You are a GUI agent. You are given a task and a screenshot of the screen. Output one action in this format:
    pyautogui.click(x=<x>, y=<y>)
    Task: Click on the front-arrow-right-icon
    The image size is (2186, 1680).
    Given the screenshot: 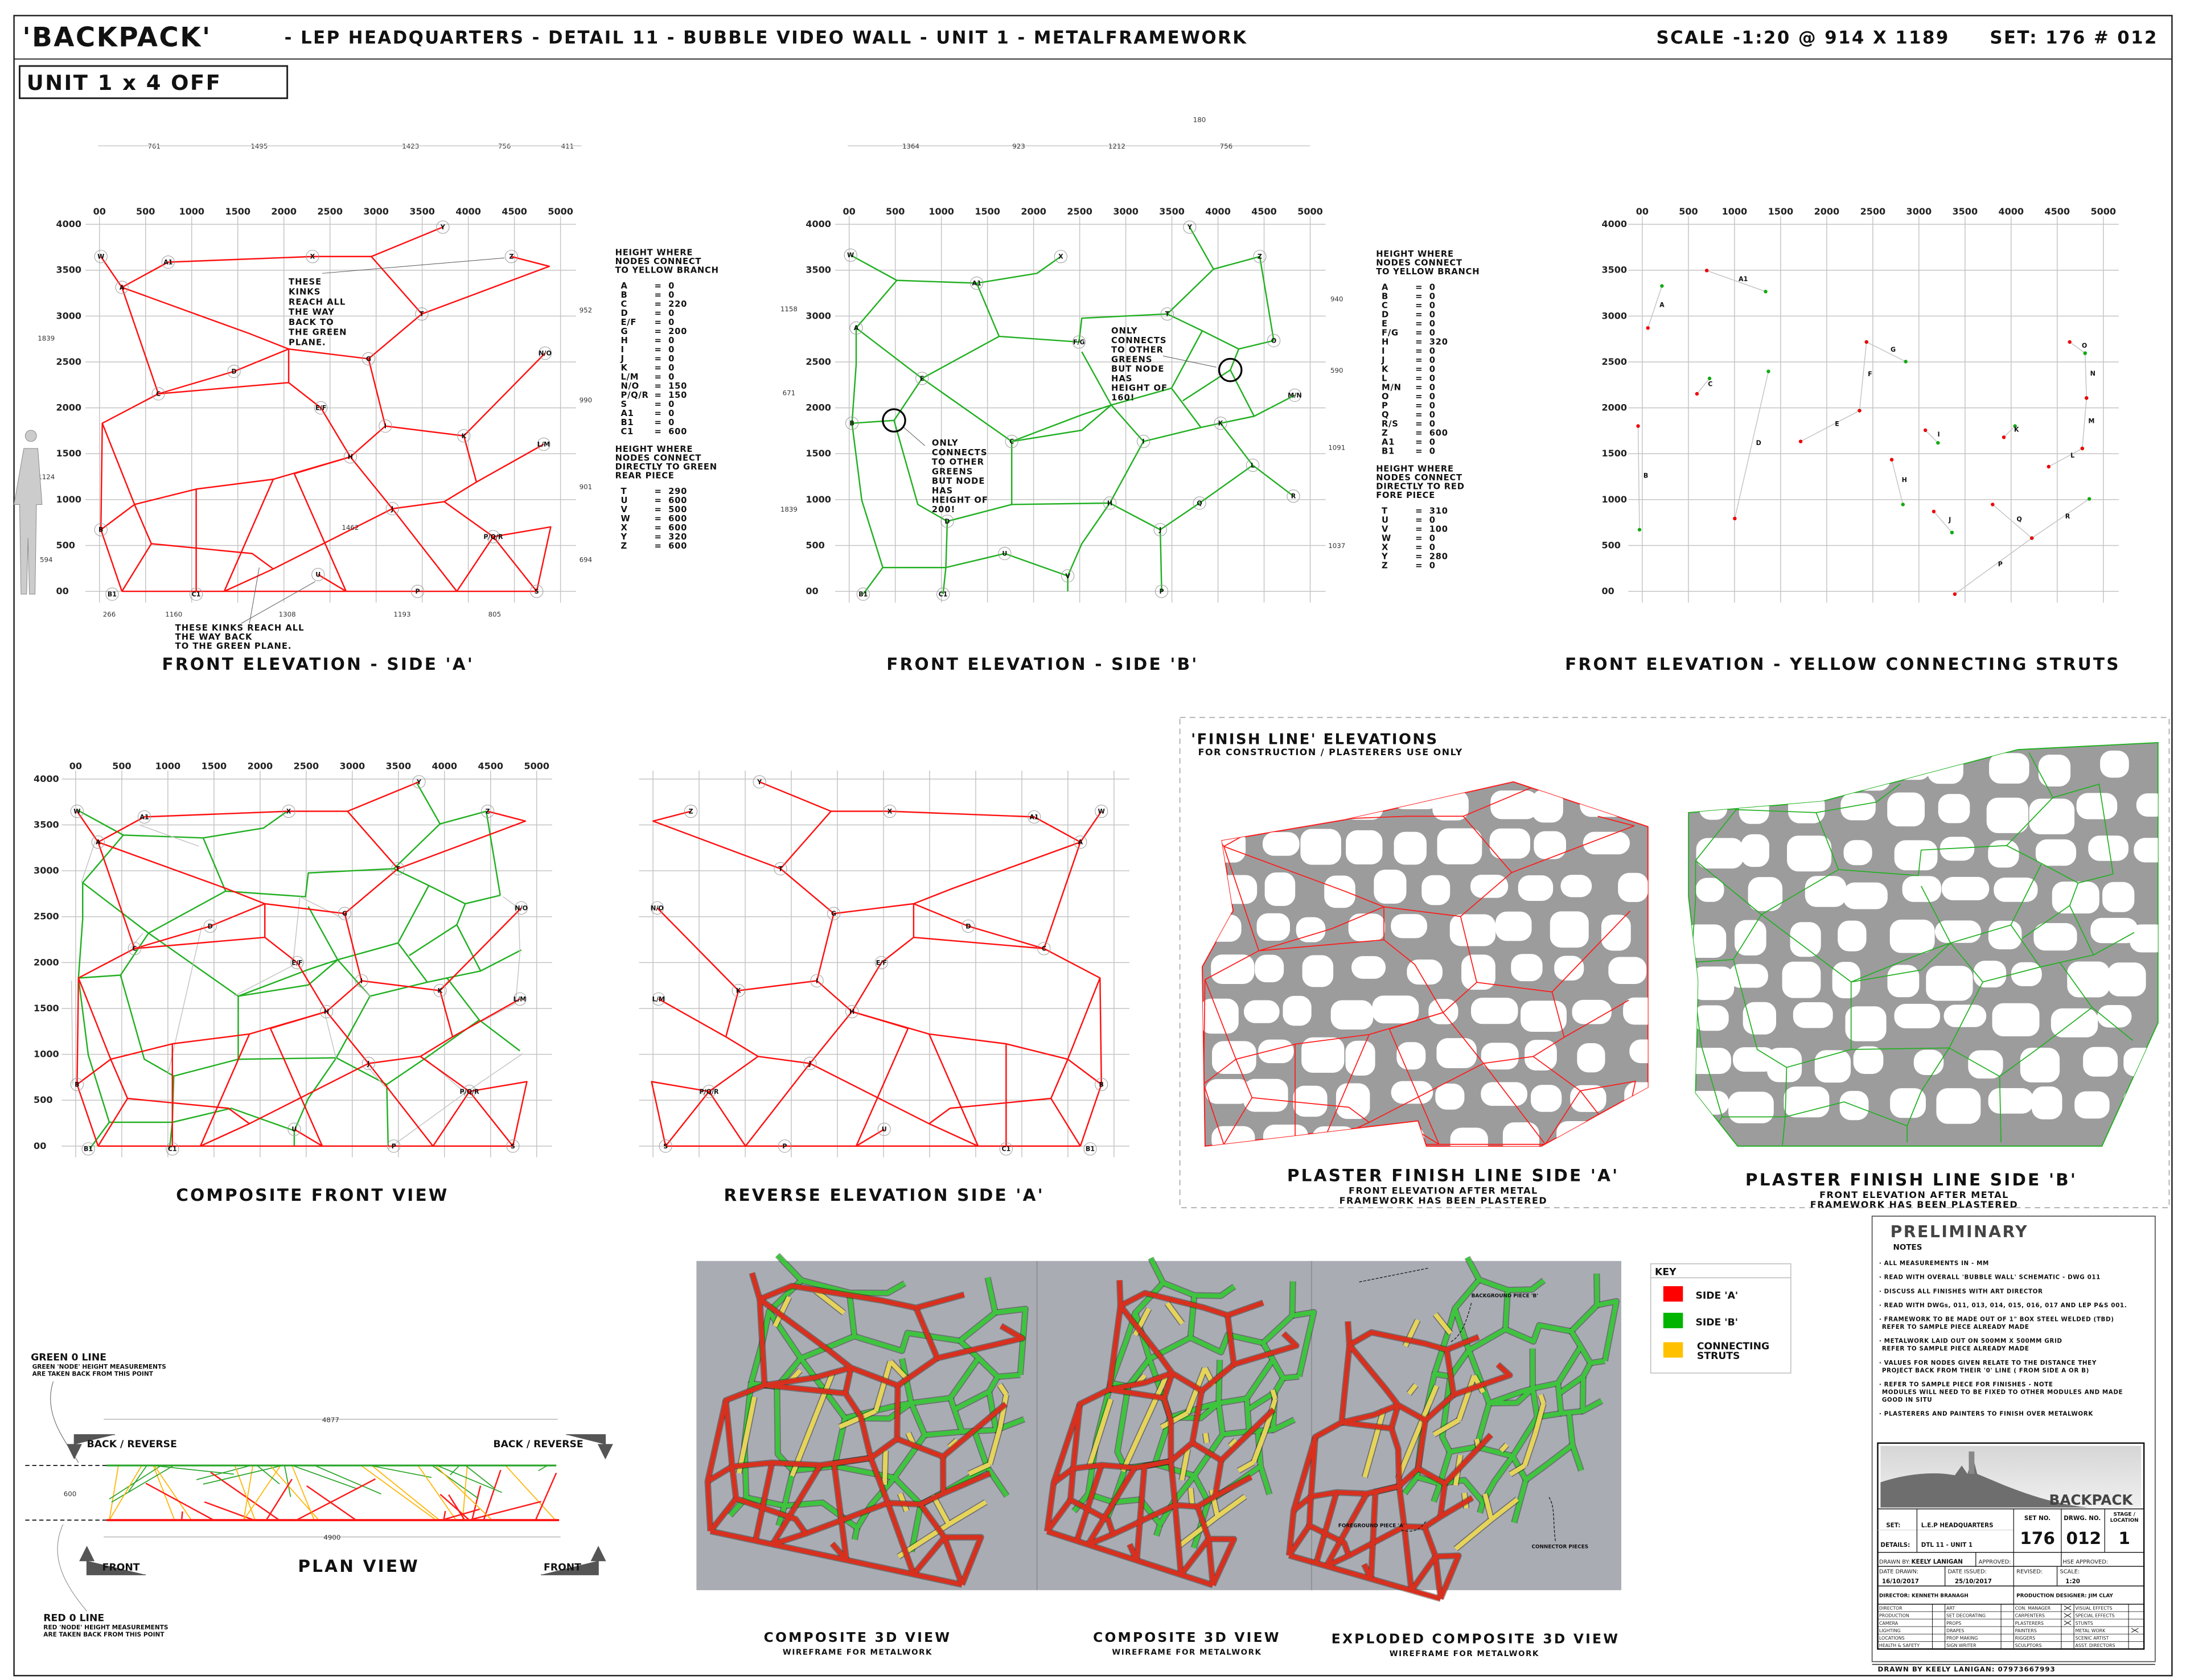 What is the action you would take?
    pyautogui.click(x=573, y=1560)
    